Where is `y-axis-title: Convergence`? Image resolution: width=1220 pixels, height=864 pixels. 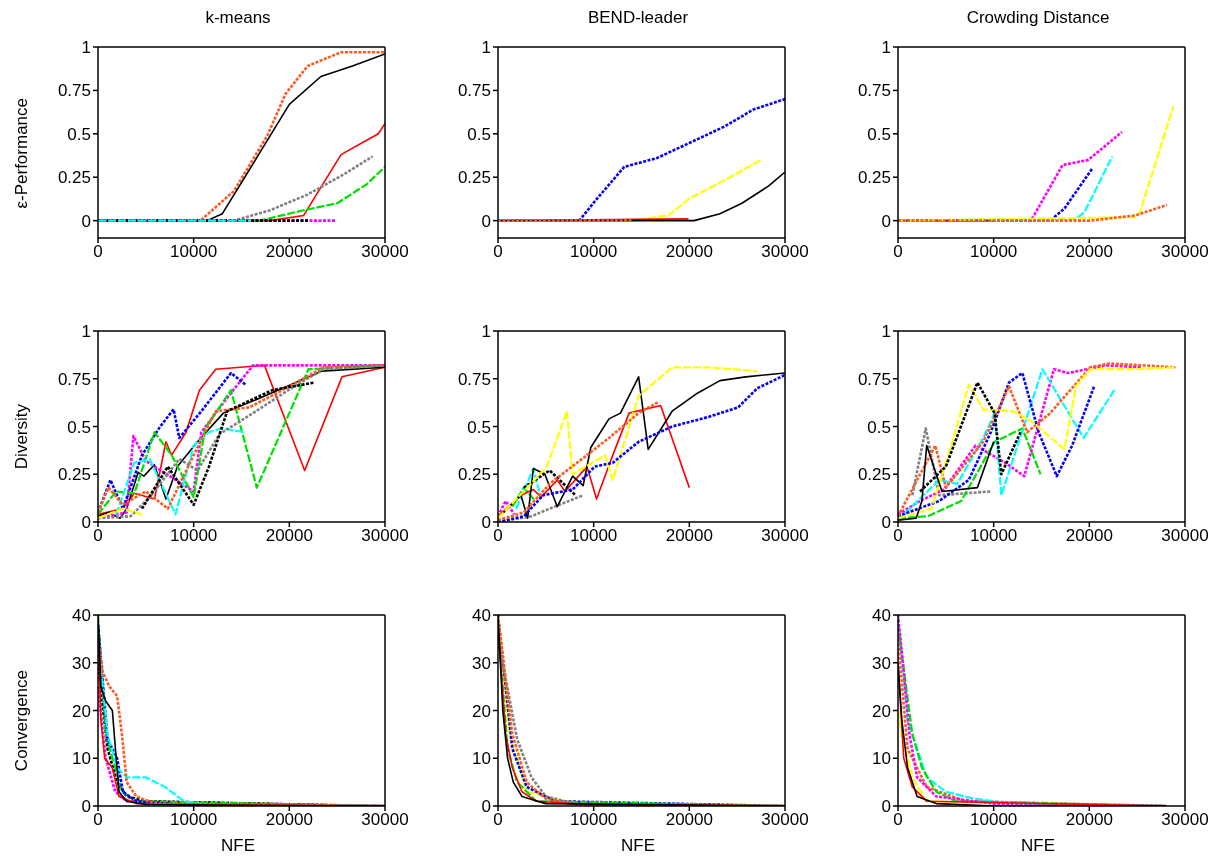 y-axis-title: Convergence is located at coordinates (22, 721).